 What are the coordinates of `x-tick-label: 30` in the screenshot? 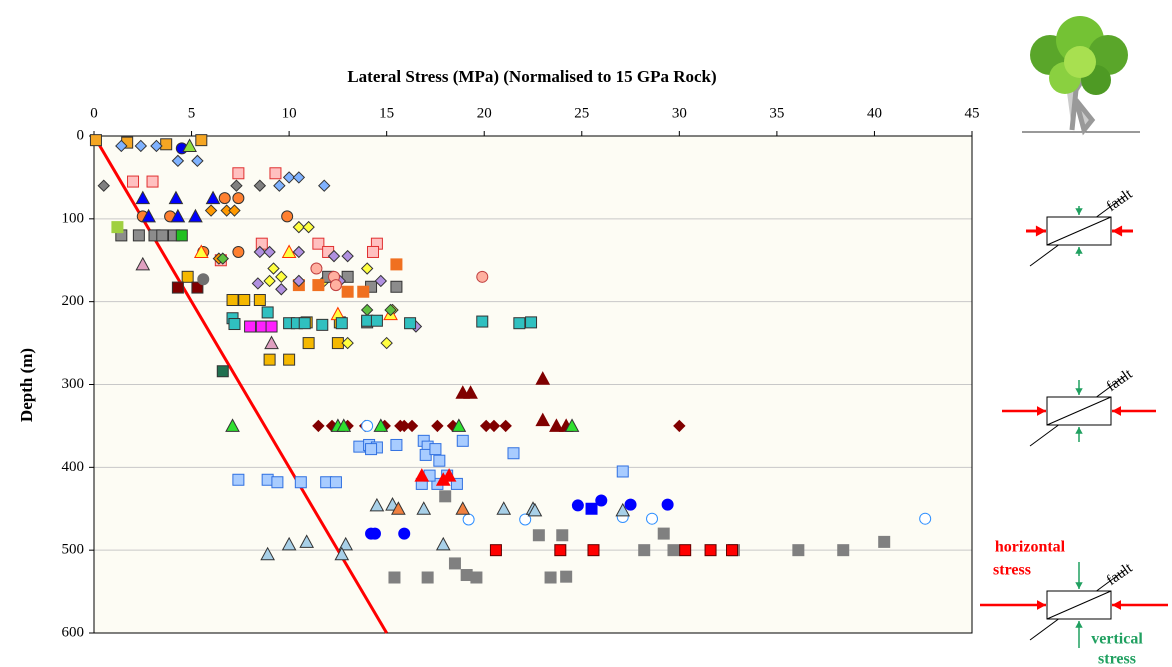 It's located at (679, 113).